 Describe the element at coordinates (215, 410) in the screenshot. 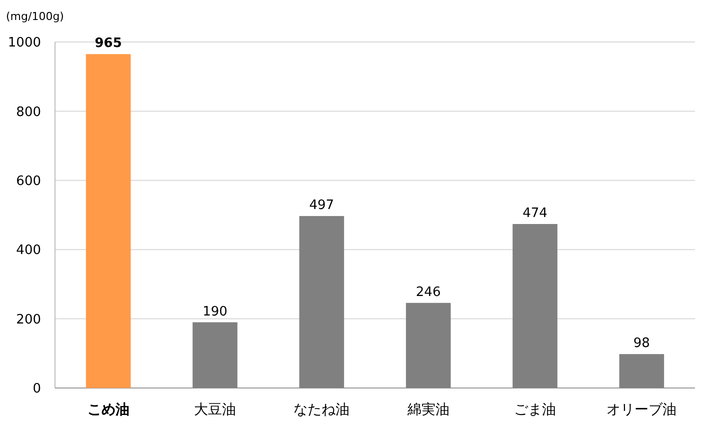

I see `x-tick-label: 大豆油` at that location.